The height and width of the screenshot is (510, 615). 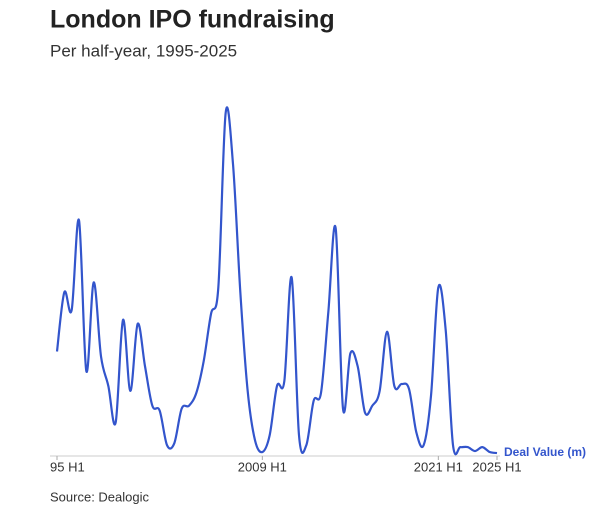 What do you see at coordinates (438, 466) in the screenshot?
I see `x-tick-label: 2021 H1` at bounding box center [438, 466].